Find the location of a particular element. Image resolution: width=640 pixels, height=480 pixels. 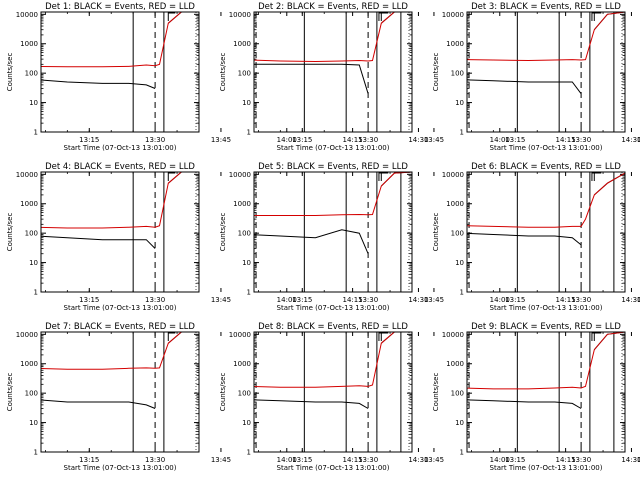

panel-title: Det 7: BLACK = Events, RED = LLD is located at coordinates (120, 327).